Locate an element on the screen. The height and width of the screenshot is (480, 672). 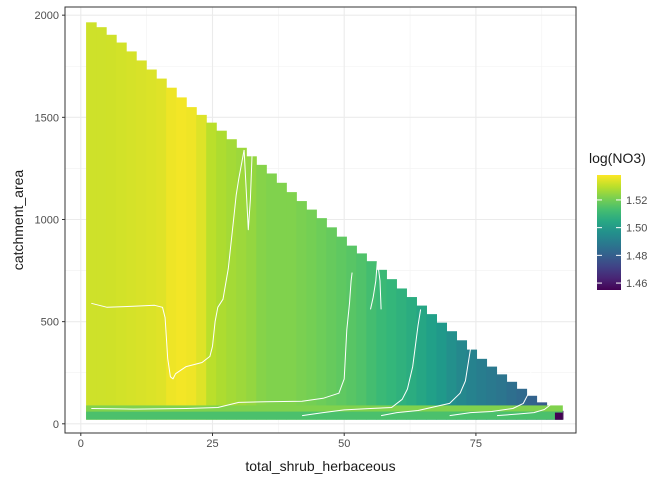
legend-colorbar is located at coordinates (609, 232).